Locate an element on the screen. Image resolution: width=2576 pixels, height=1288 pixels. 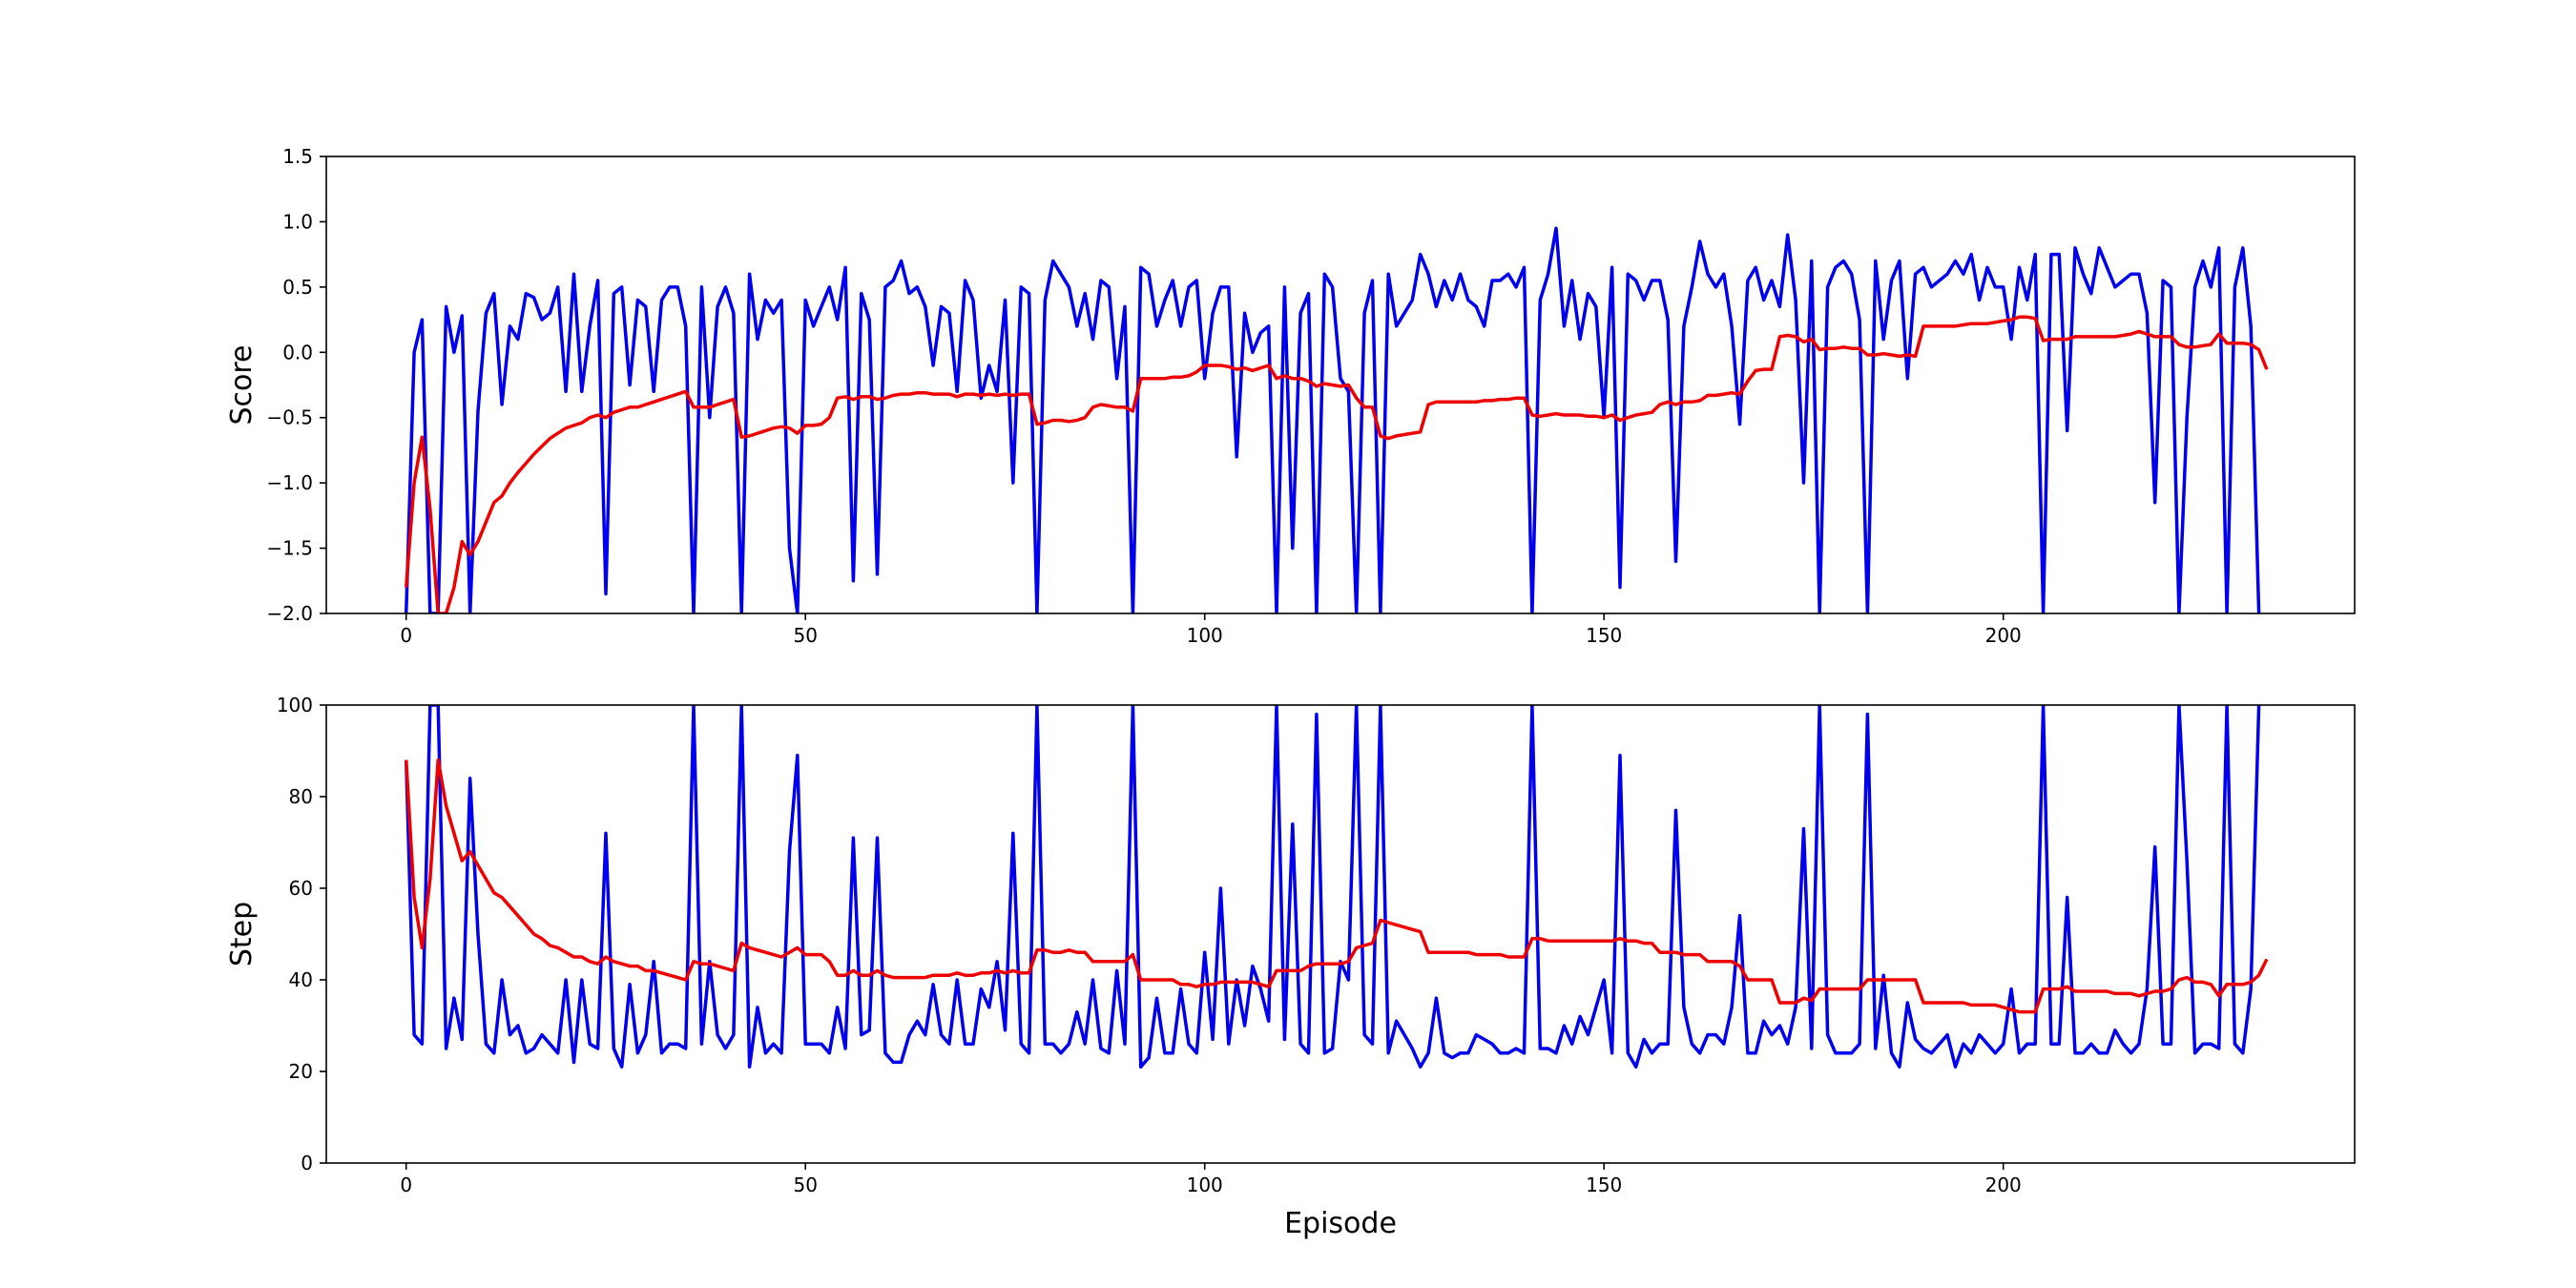
score-y-tick-label: −1.5 is located at coordinates (289, 548).